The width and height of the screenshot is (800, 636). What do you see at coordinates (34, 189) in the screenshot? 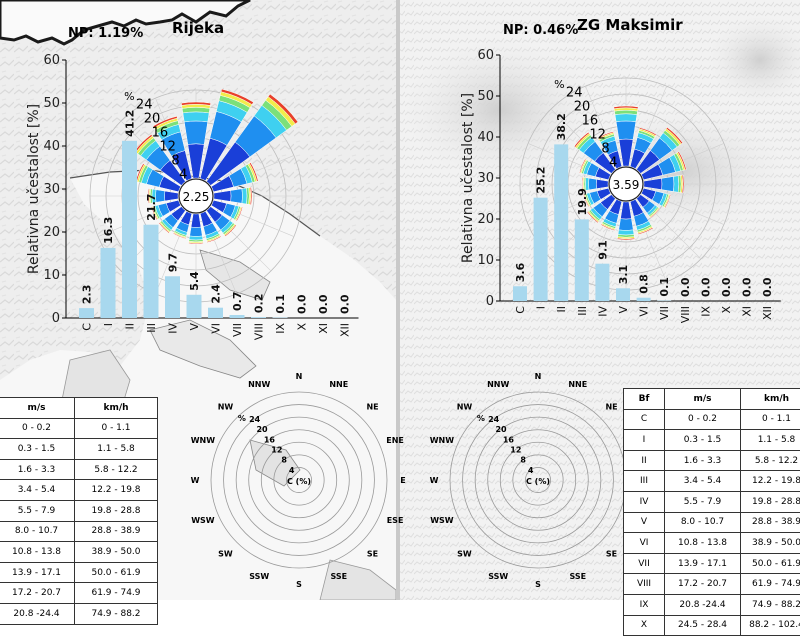
I see `rijeka-y-axis-label: Relativna učestalost [%]` at bounding box center [34, 189].